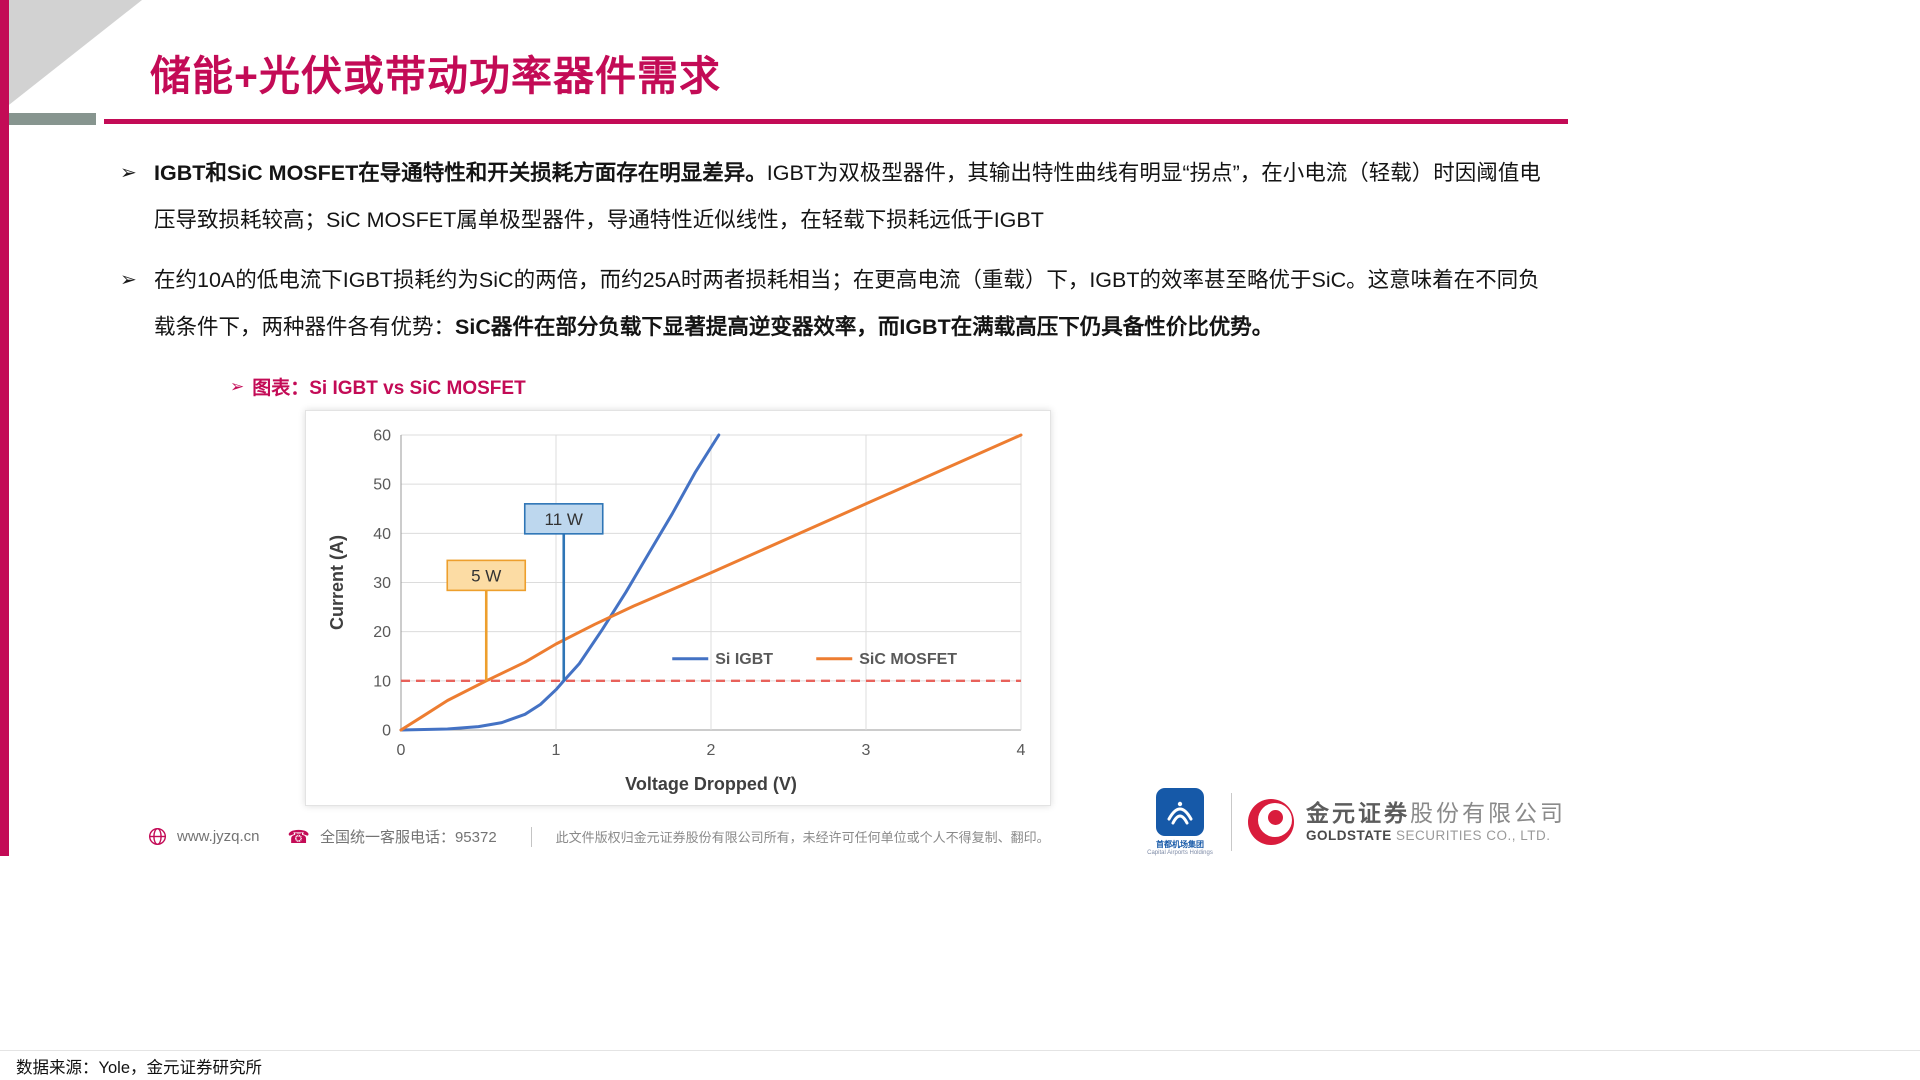 Image resolution: width=1920 pixels, height=1080 pixels. Describe the element at coordinates (401, 750) in the screenshot. I see `x-tick-label: 0` at that location.